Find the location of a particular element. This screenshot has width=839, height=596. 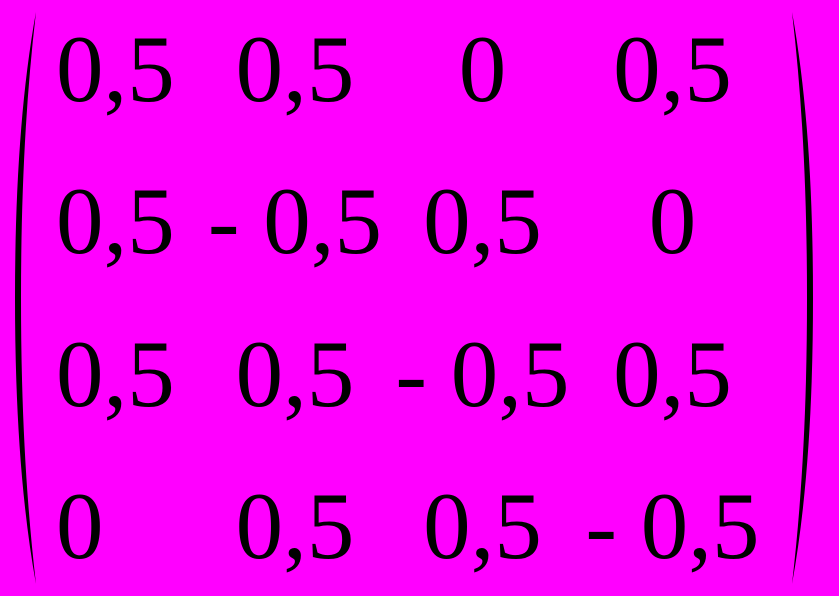

right-parenthesis is located at coordinates (802, 298).